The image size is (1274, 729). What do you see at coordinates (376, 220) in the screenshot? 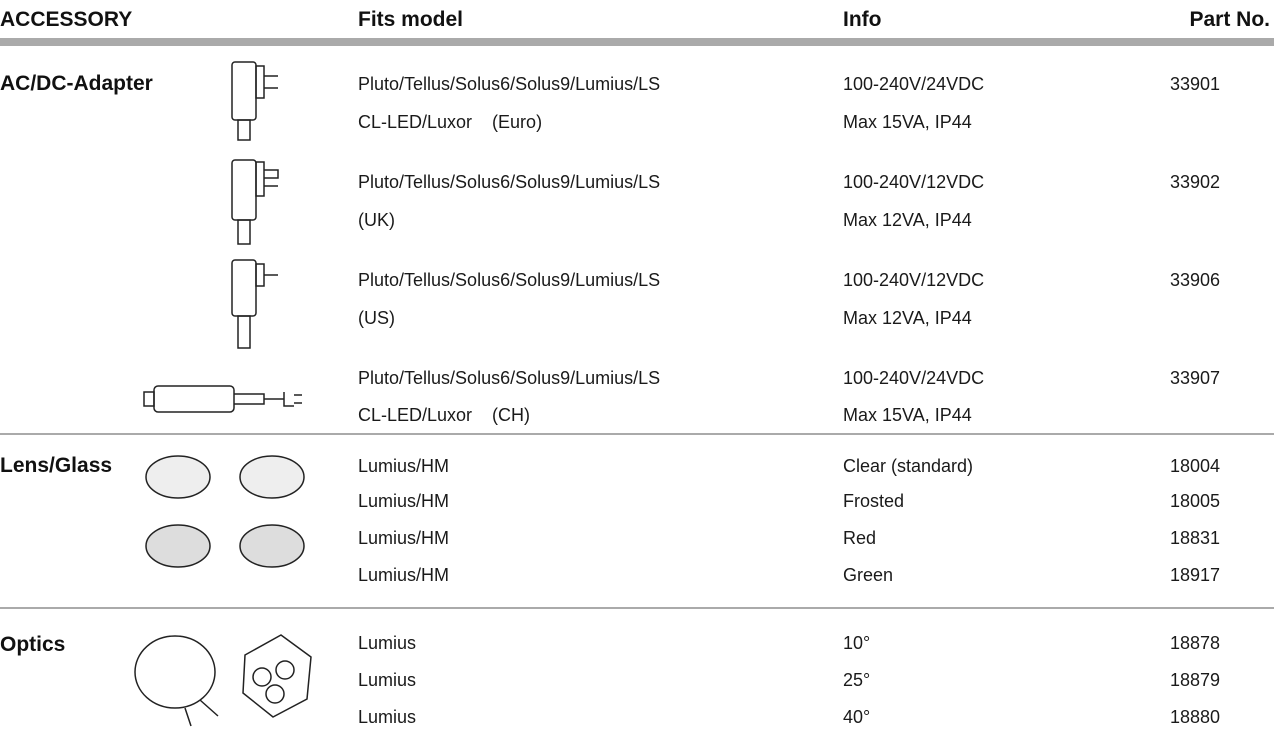
I see `model: (UK)` at bounding box center [376, 220].